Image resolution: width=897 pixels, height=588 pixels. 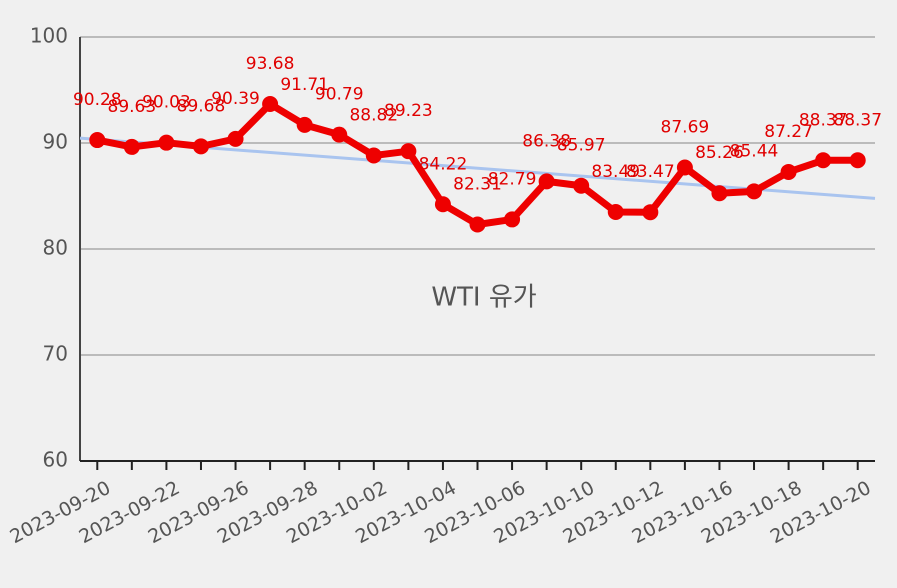 I want to click on data-label: 90.39, so click(x=235, y=99).